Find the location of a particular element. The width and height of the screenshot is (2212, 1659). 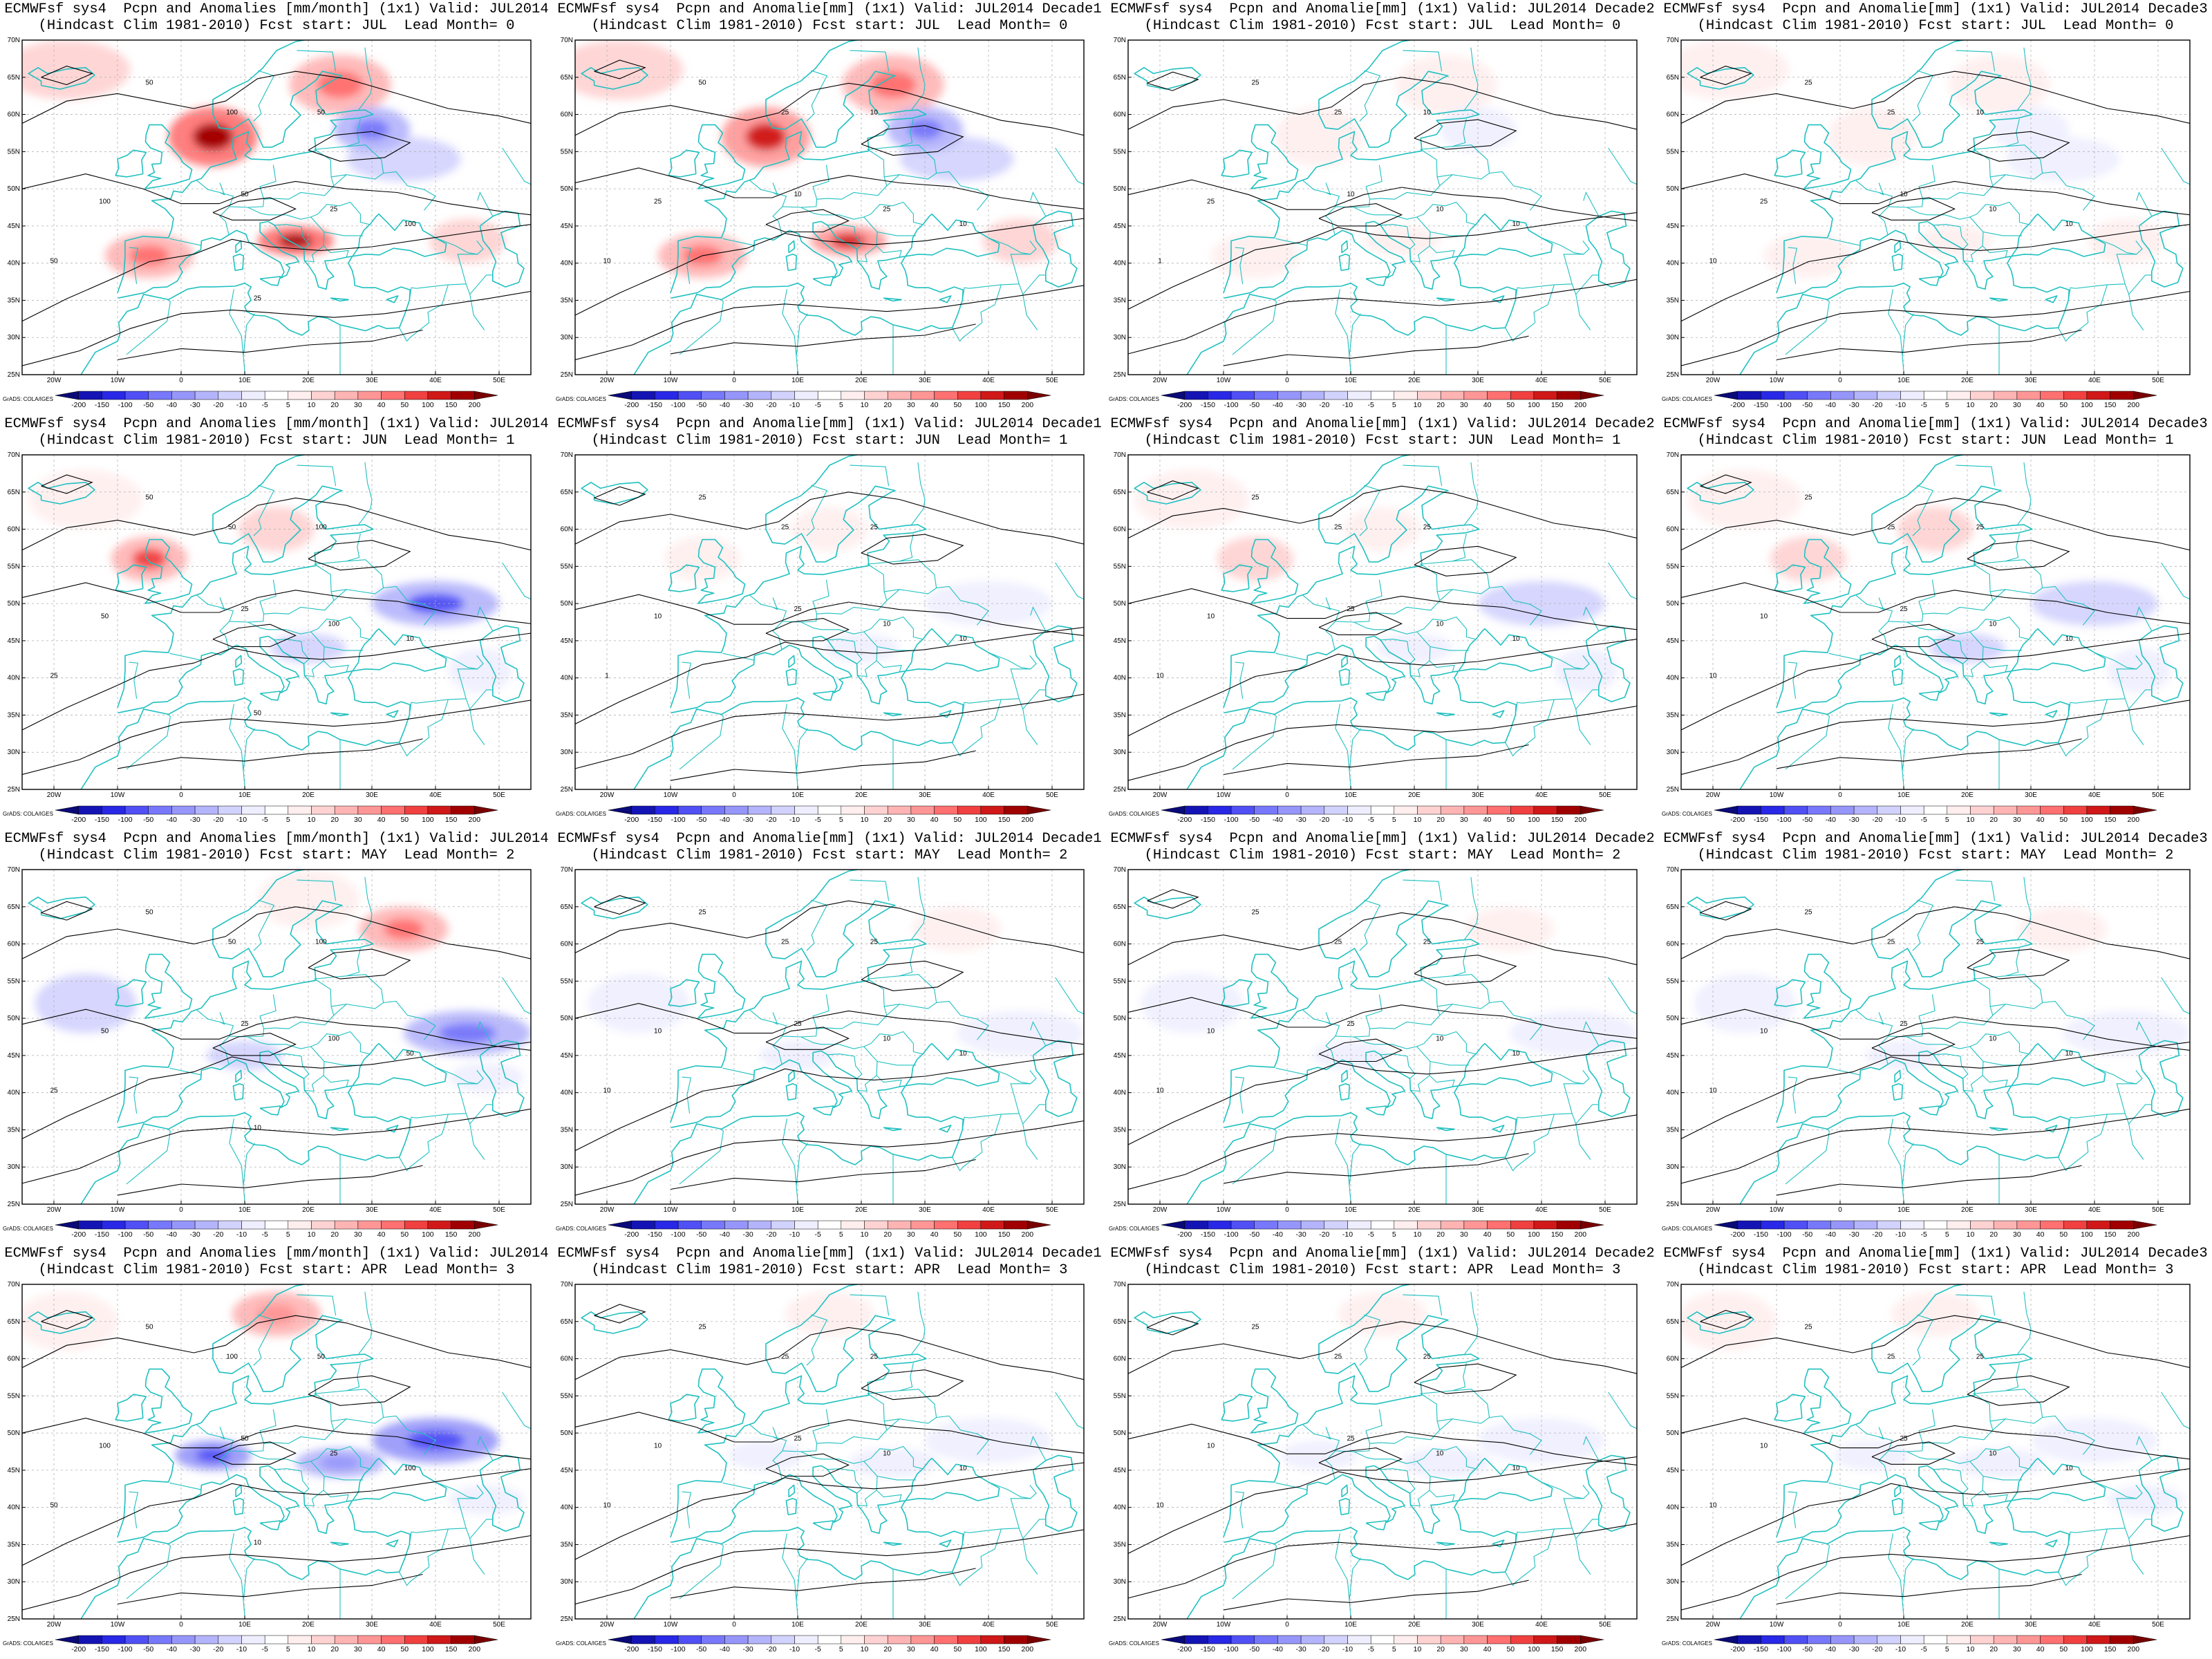

colorbar-label: 20 is located at coordinates (1994, 405).